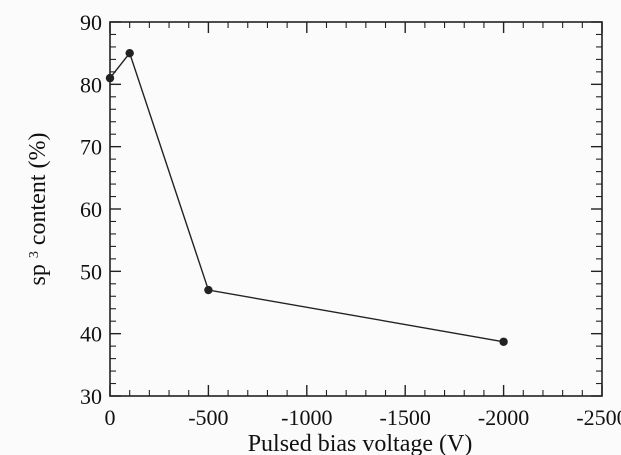 This screenshot has width=621, height=455. Describe the element at coordinates (91, 22) in the screenshot. I see `y-tick-label: 90` at that location.